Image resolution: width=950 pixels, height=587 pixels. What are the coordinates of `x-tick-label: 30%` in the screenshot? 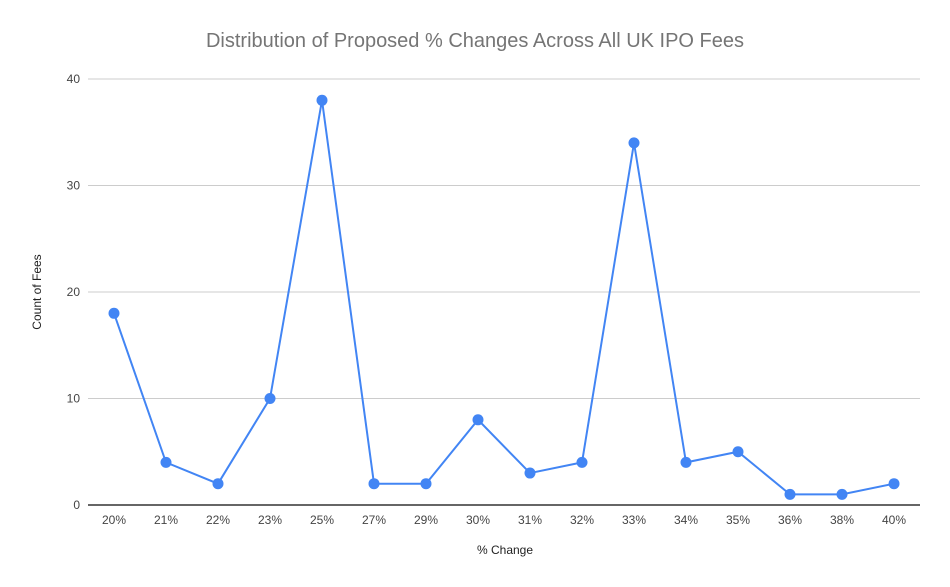 It's located at (478, 520).